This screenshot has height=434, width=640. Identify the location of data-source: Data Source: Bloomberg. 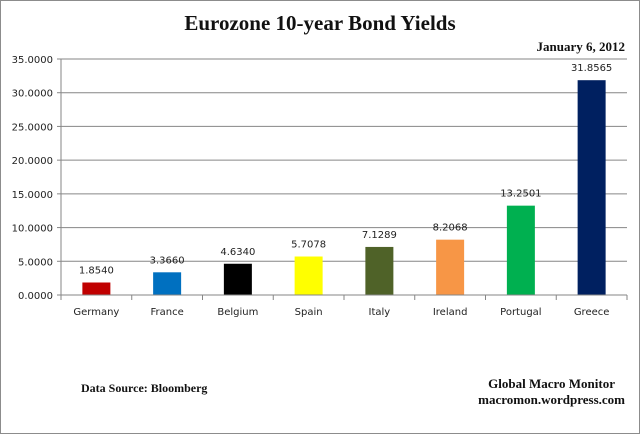
(144, 388).